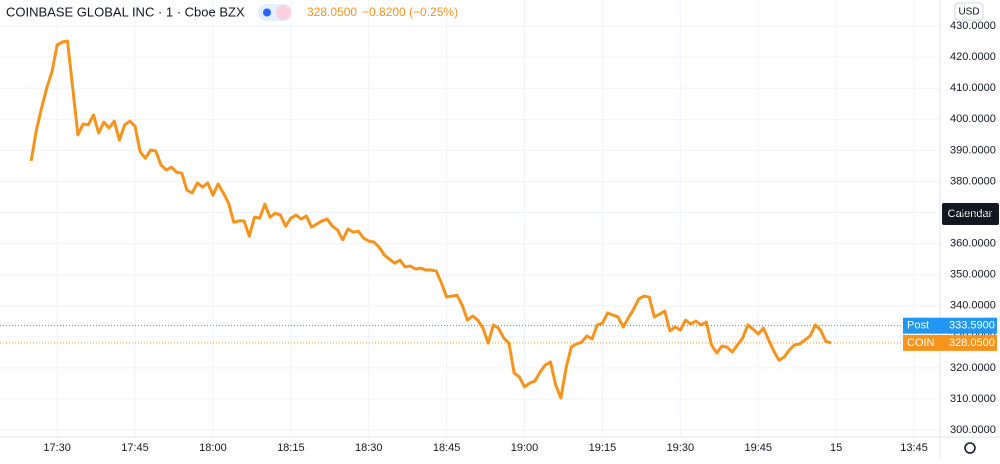  I want to click on x-tick-label: 18:15, so click(291, 448).